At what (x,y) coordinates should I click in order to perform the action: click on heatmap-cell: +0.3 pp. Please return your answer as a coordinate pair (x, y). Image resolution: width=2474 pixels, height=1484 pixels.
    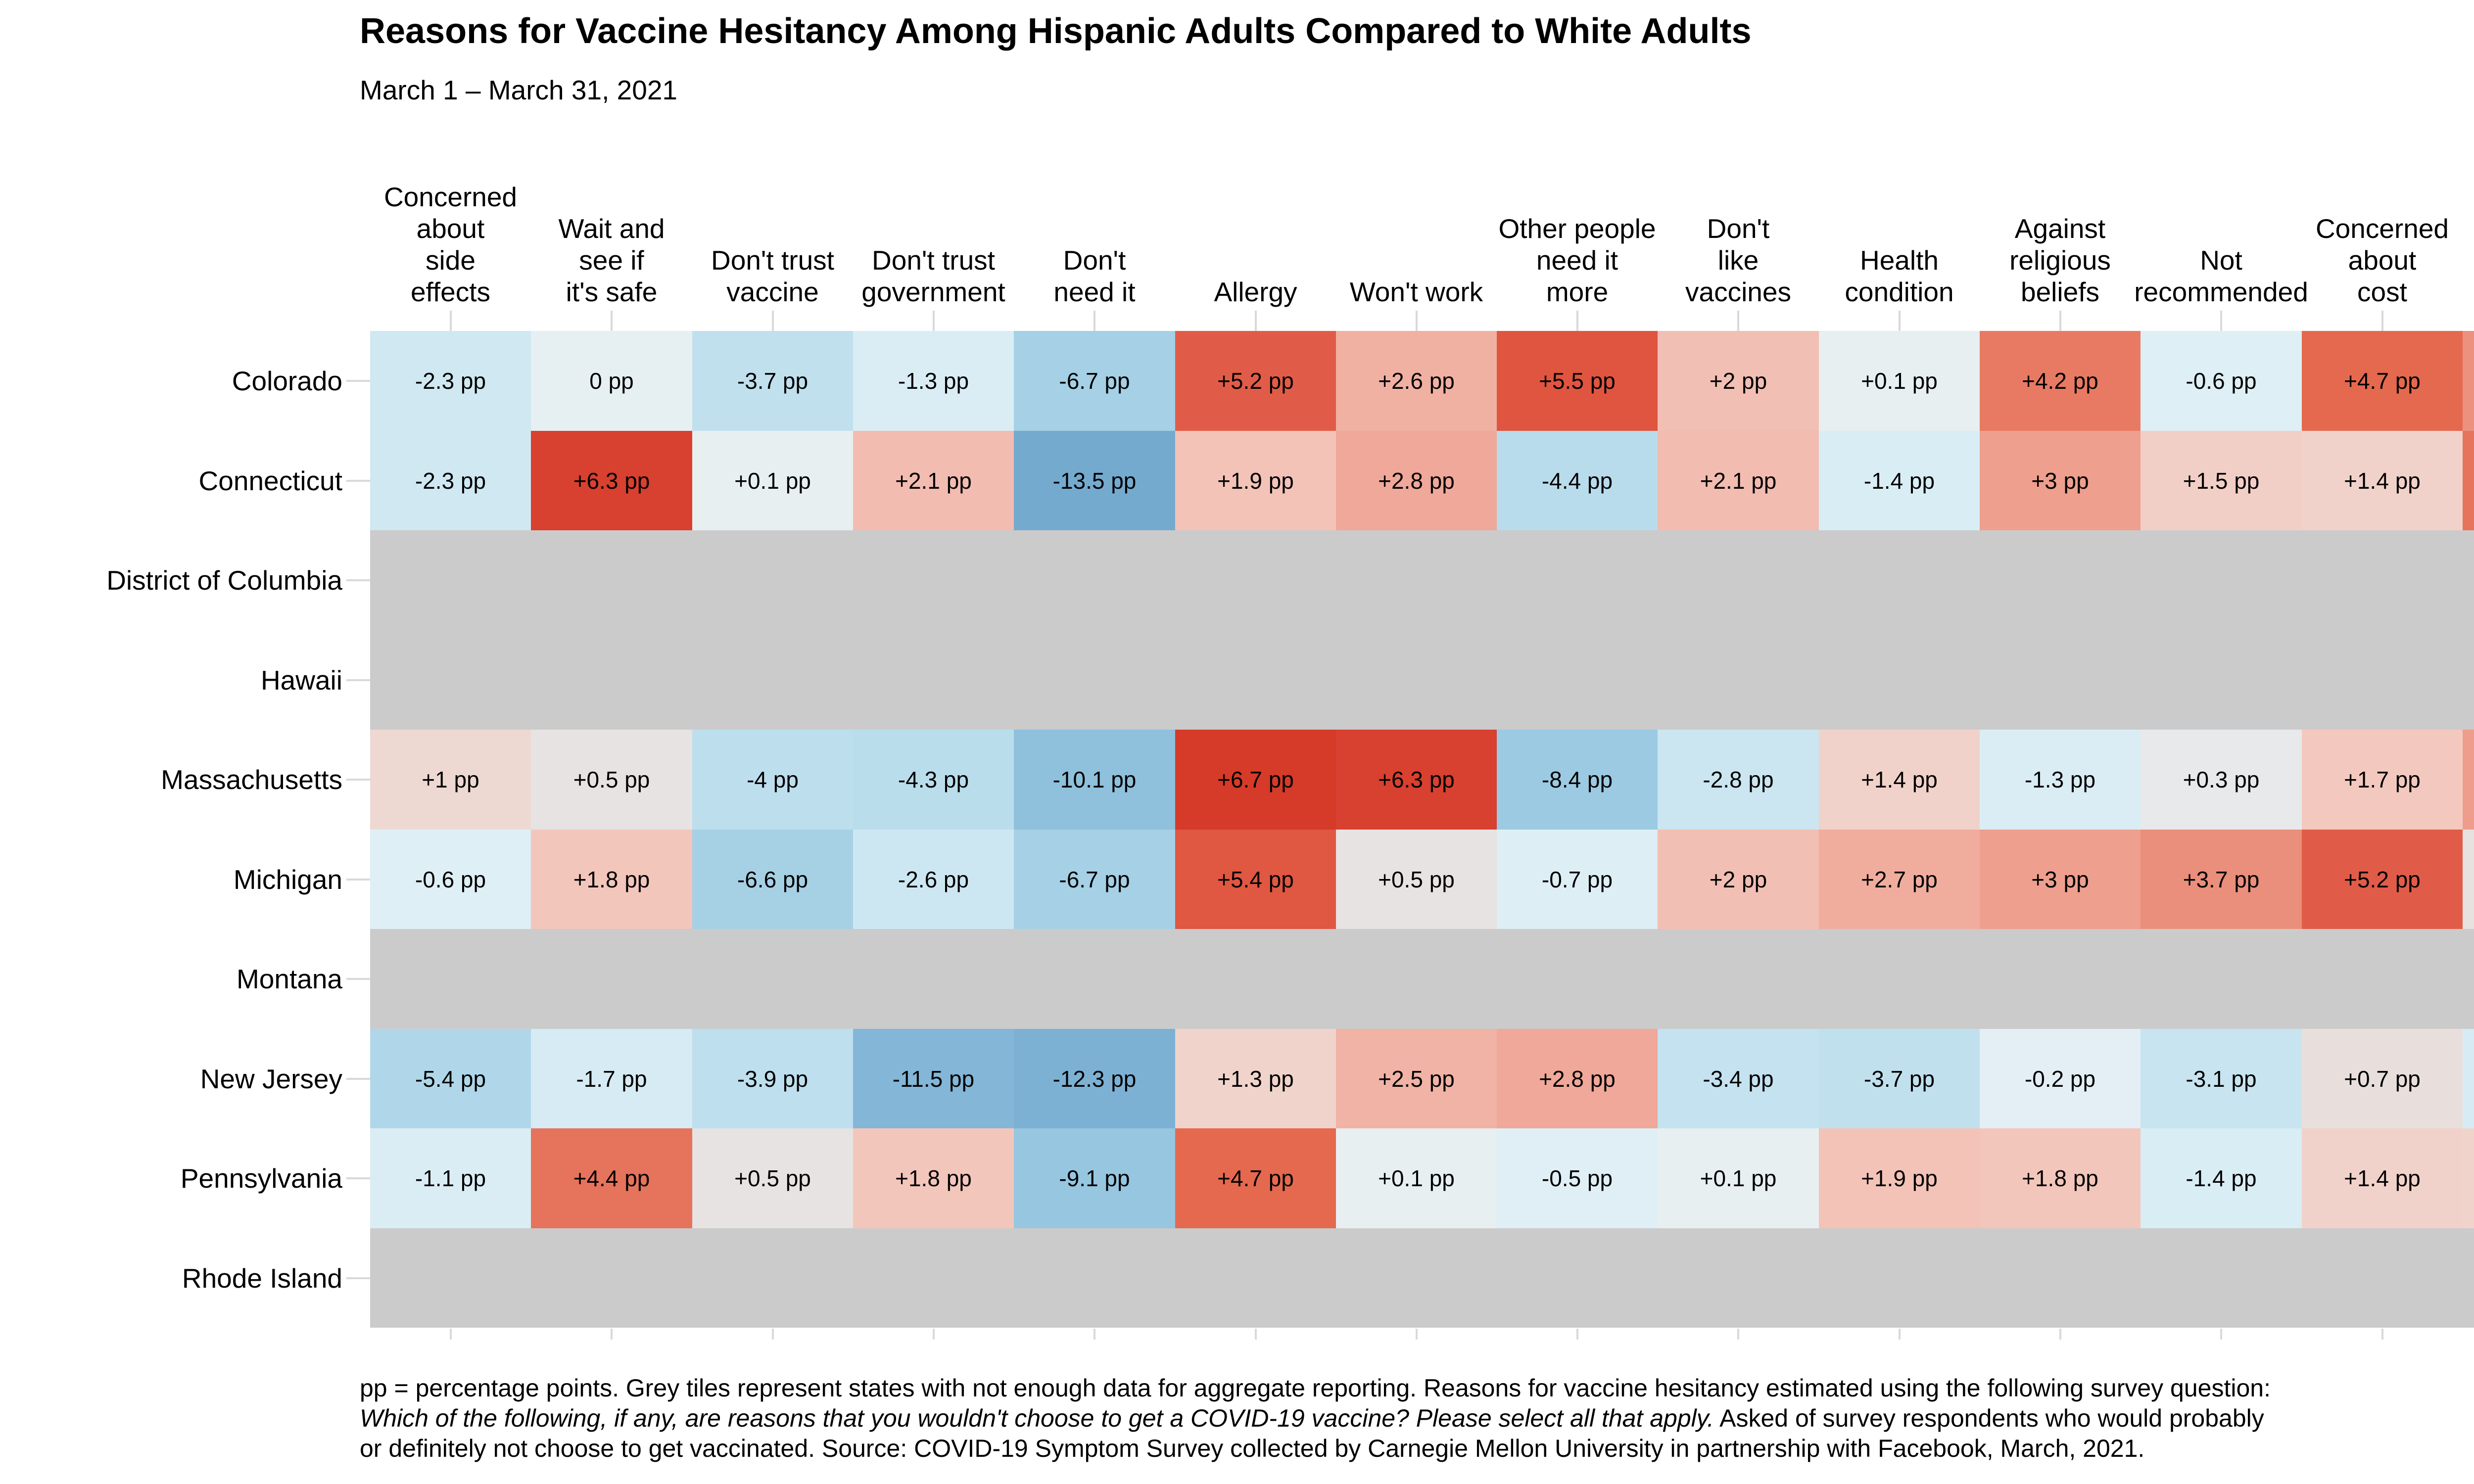
    Looking at the image, I should click on (2221, 780).